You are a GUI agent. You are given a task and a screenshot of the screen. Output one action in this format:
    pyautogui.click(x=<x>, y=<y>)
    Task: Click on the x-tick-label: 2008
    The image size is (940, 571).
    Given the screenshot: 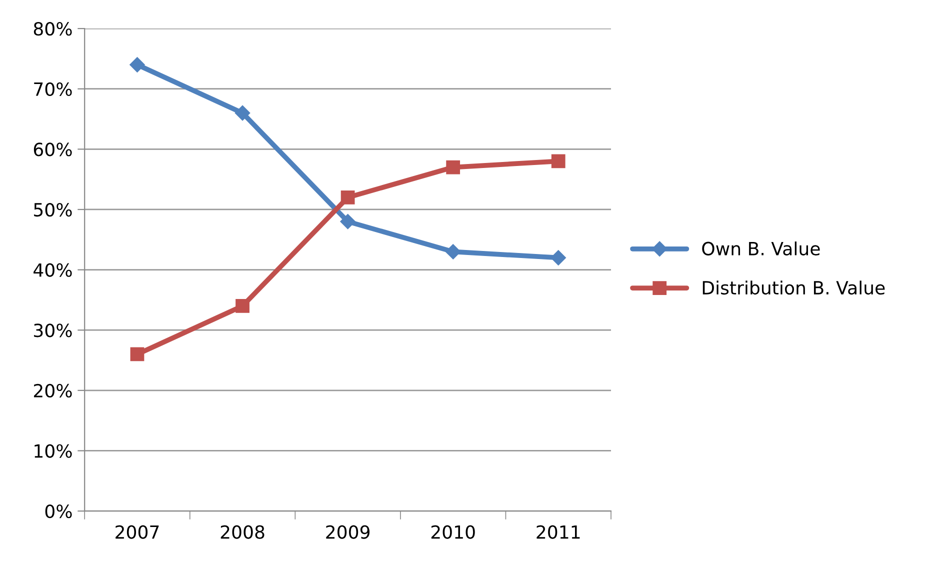 What is the action you would take?
    pyautogui.click(x=242, y=532)
    